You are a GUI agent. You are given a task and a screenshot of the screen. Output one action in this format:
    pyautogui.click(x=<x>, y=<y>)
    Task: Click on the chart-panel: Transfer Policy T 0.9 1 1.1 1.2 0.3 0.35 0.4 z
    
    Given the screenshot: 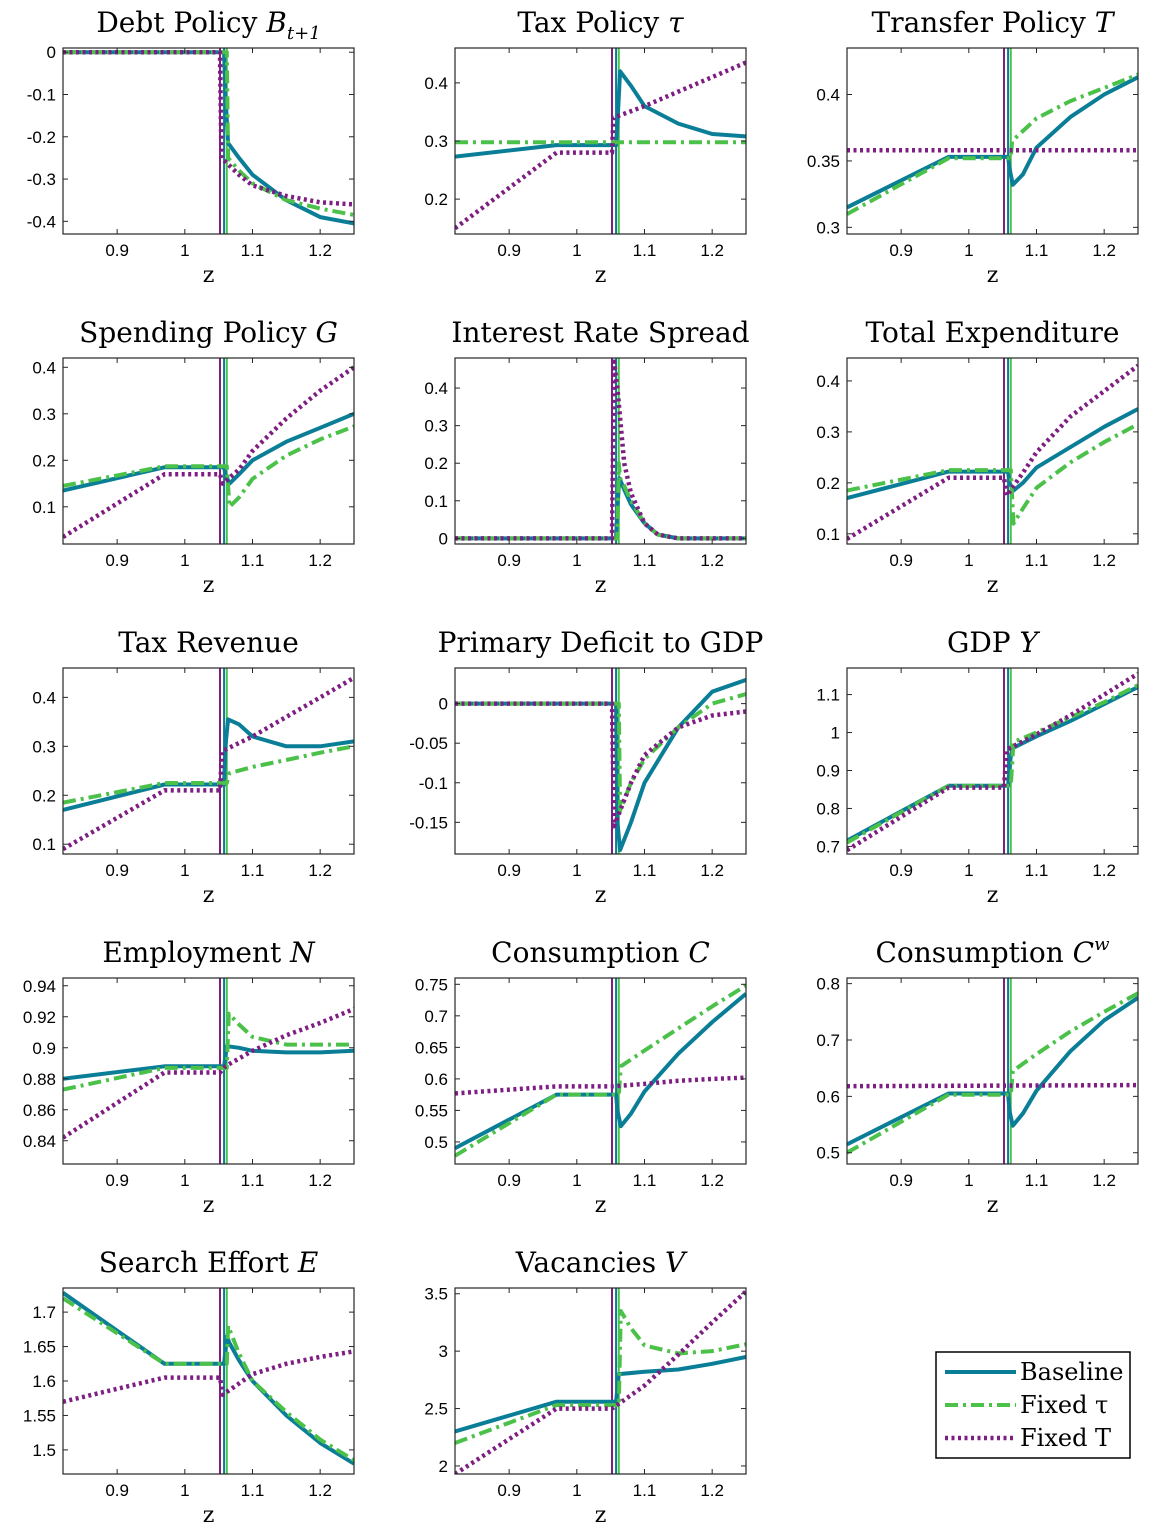 What is the action you would take?
    pyautogui.click(x=973, y=147)
    